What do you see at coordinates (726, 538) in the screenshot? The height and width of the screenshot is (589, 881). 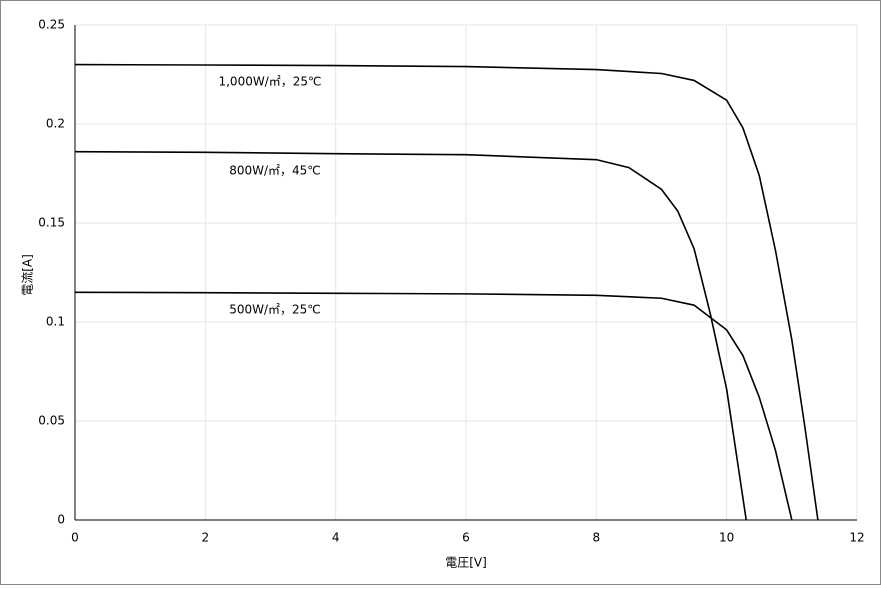 I see `x-tick-label: 10` at bounding box center [726, 538].